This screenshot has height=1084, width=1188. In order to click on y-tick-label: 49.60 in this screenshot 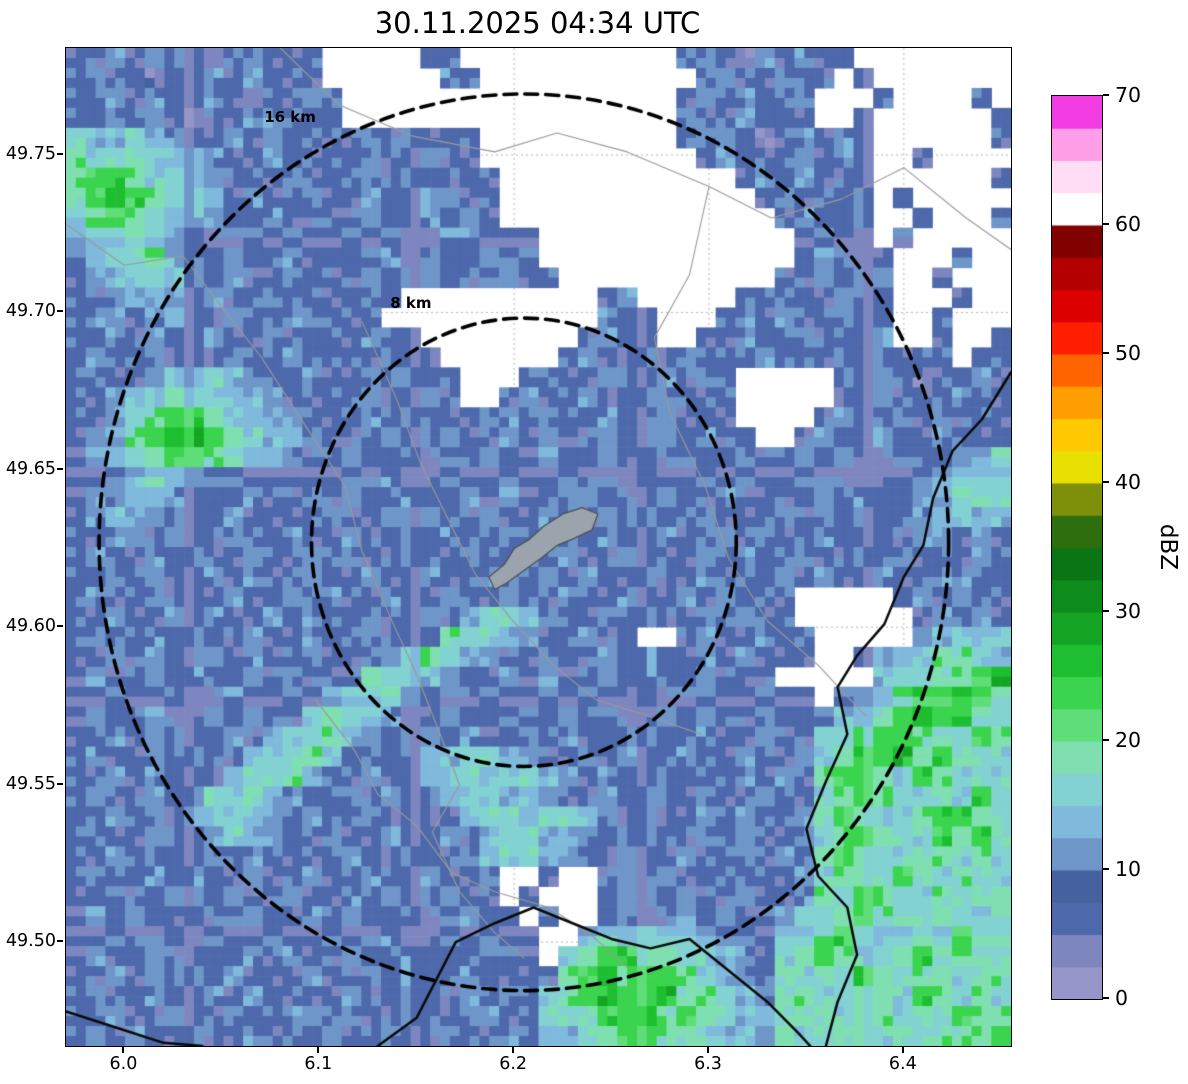, I will do `click(30, 626)`.